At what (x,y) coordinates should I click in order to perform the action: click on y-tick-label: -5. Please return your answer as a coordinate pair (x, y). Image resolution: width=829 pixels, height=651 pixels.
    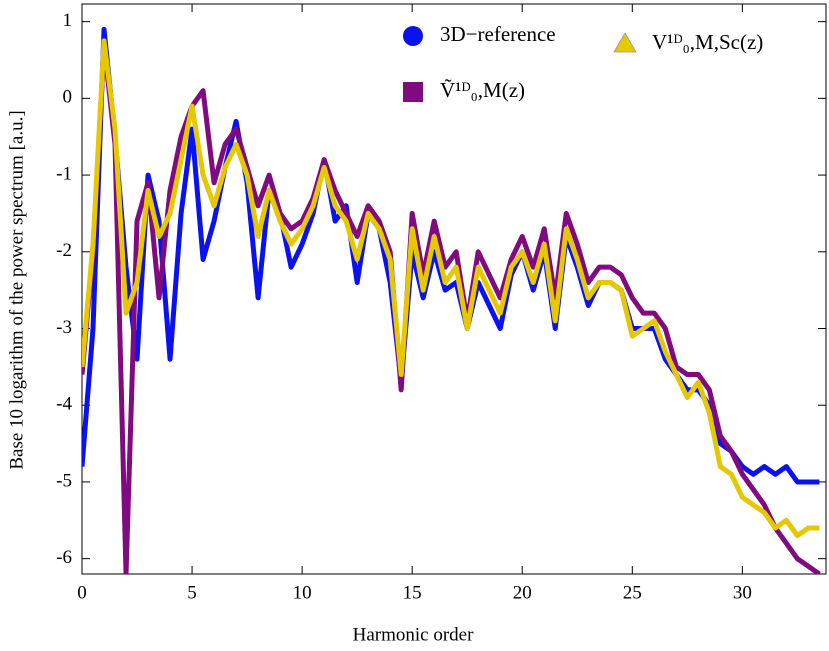
    Looking at the image, I should click on (64, 480).